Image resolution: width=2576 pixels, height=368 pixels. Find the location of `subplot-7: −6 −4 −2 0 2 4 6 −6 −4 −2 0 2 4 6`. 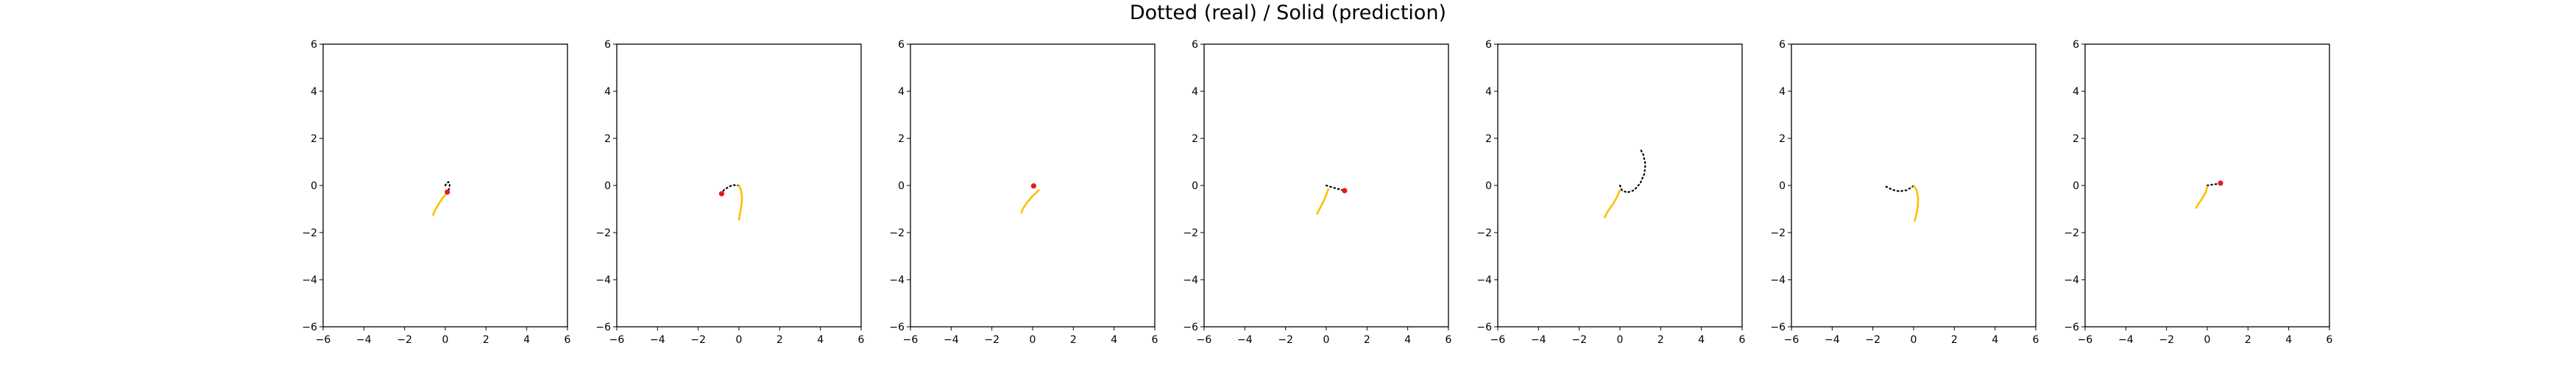

subplot-7: −6 −4 −2 0 2 4 6 −6 −4 −2 0 2 4 6 is located at coordinates (2198, 192).